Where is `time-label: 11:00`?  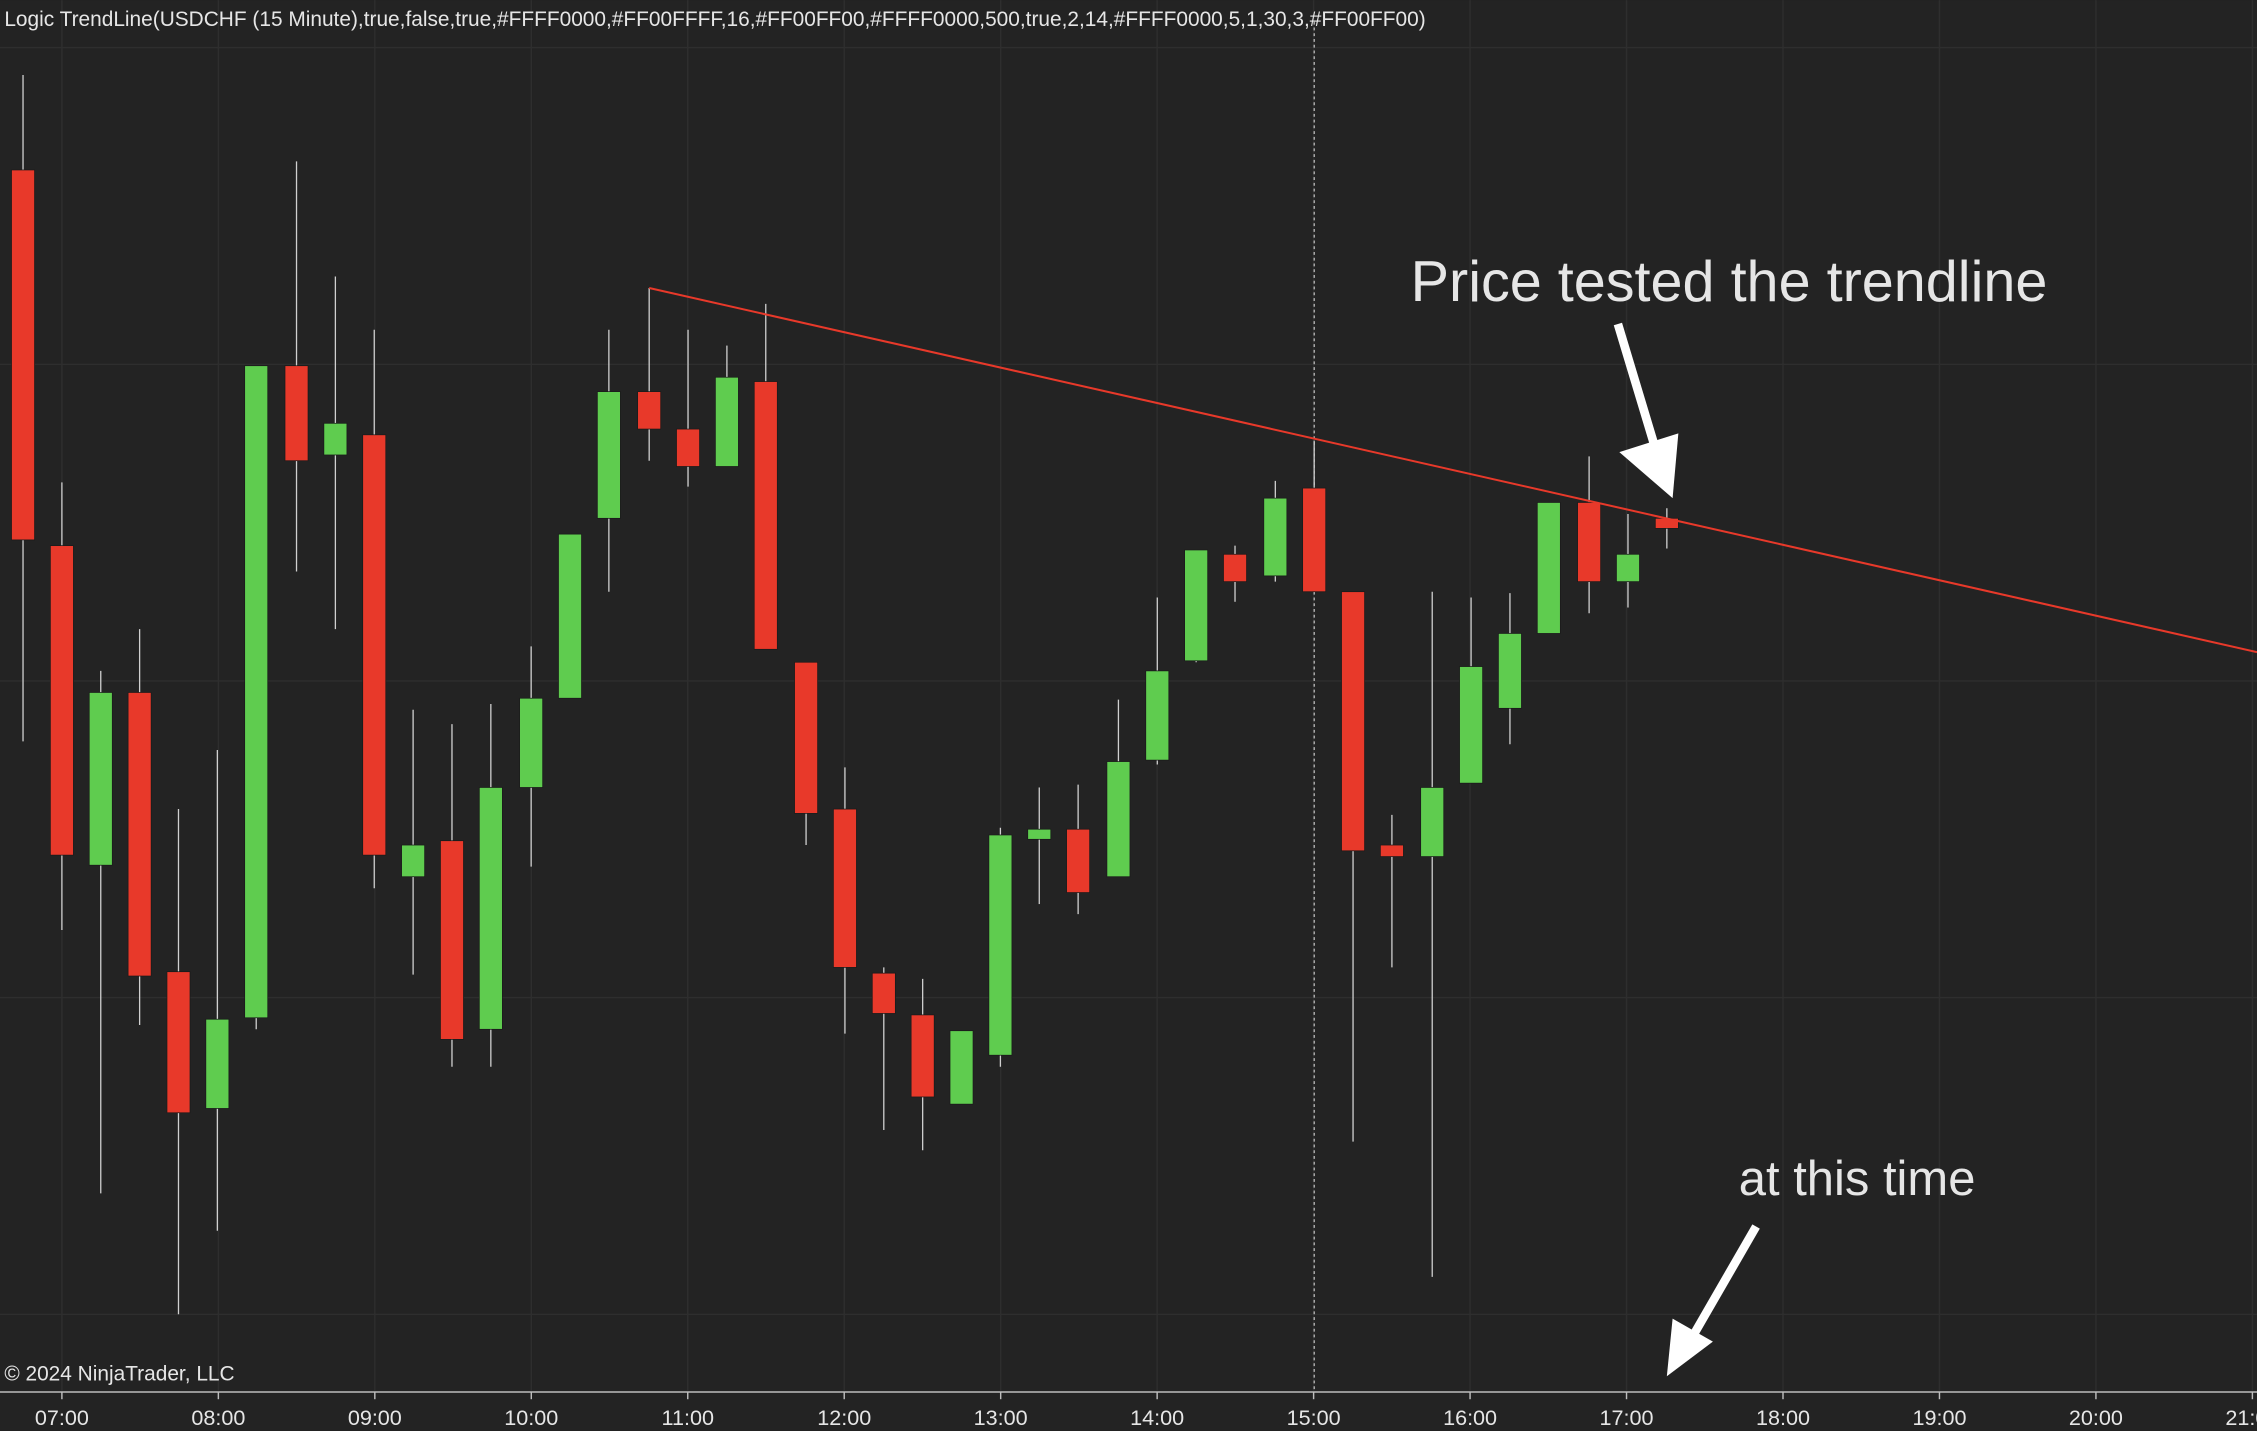 time-label: 11:00 is located at coordinates (688, 1417).